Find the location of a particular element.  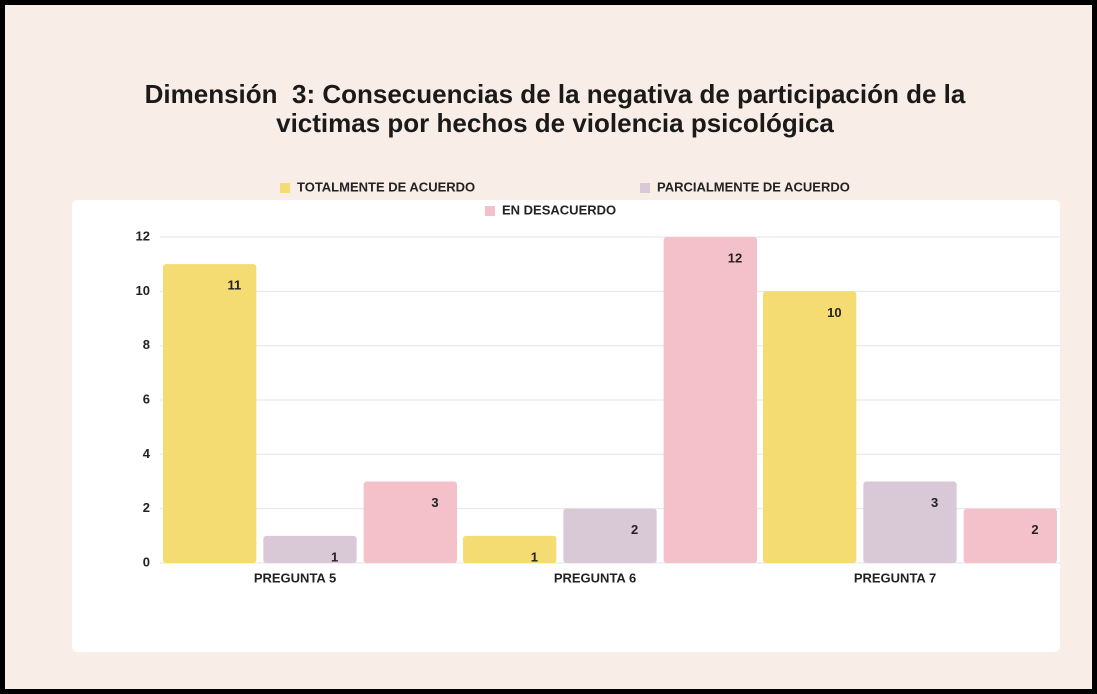

y-tick-label: 2 is located at coordinates (146, 507).